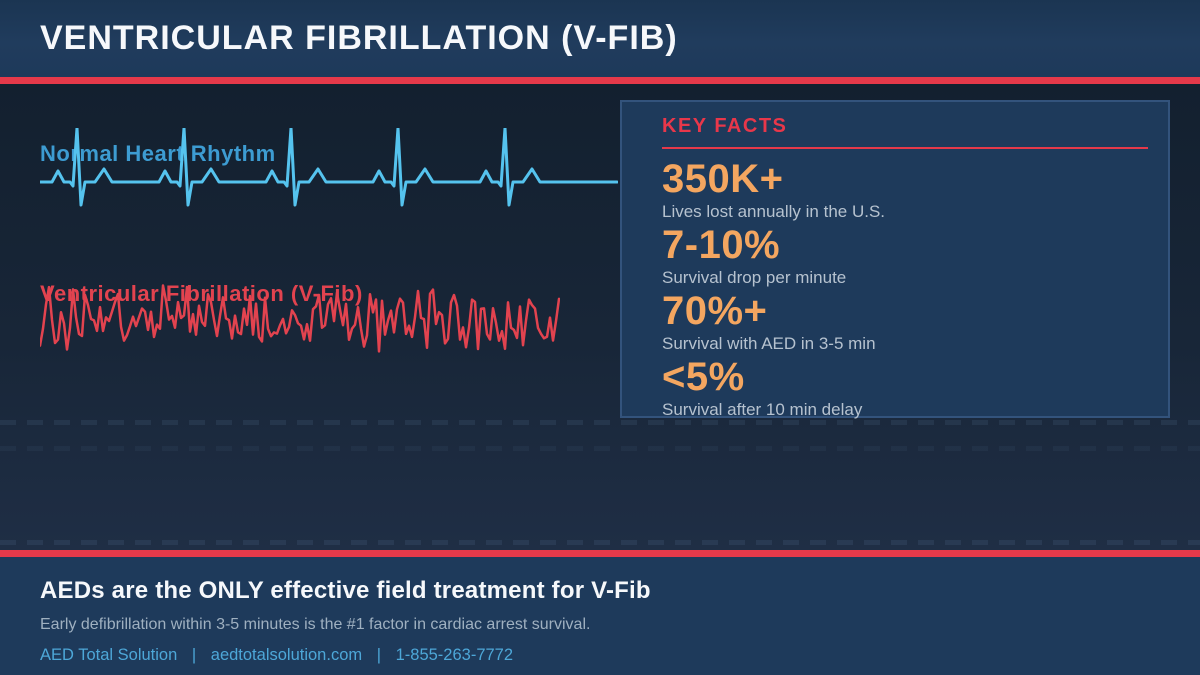  What do you see at coordinates (109, 655) in the screenshot?
I see `company-name: AED Total Solution` at bounding box center [109, 655].